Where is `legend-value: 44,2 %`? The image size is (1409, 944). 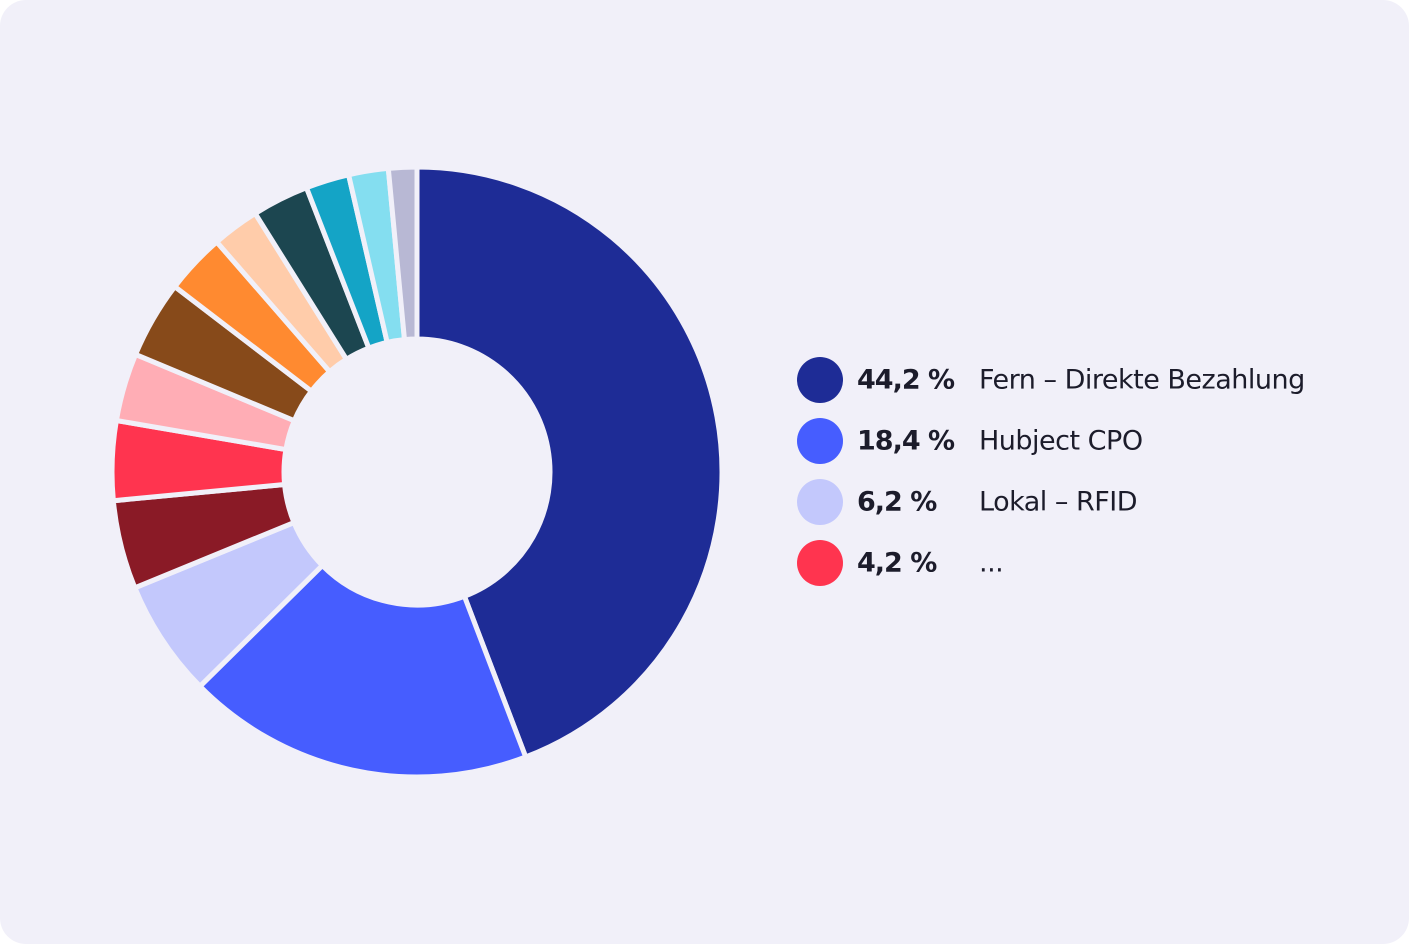 legend-value: 44,2 % is located at coordinates (906, 380).